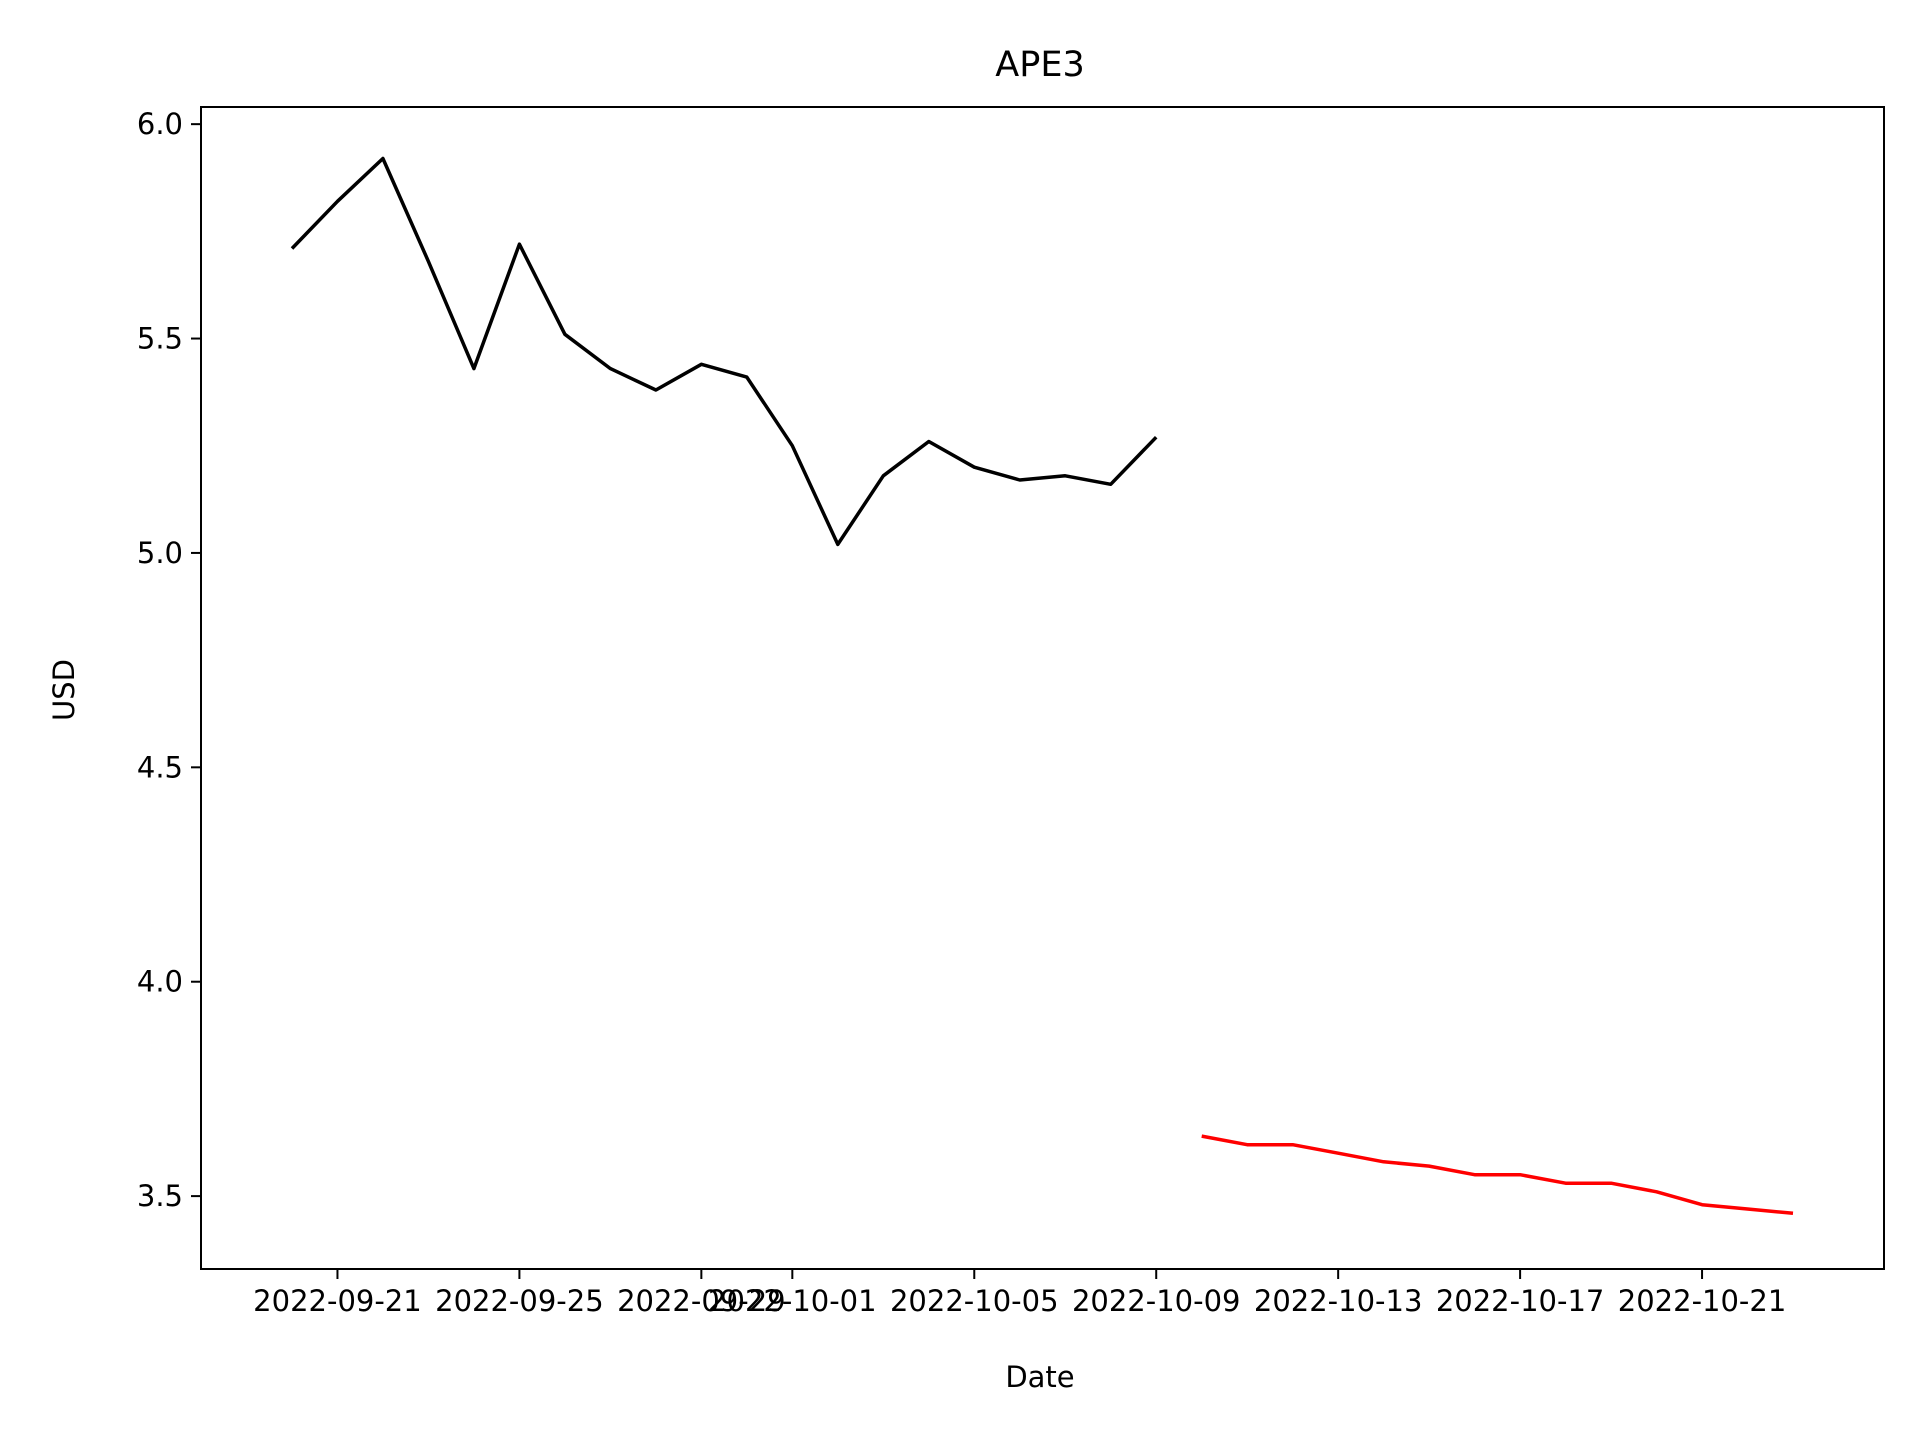 This screenshot has width=1920, height=1440. Describe the element at coordinates (160, 339) in the screenshot. I see `y-tick-label: 5.5` at that location.